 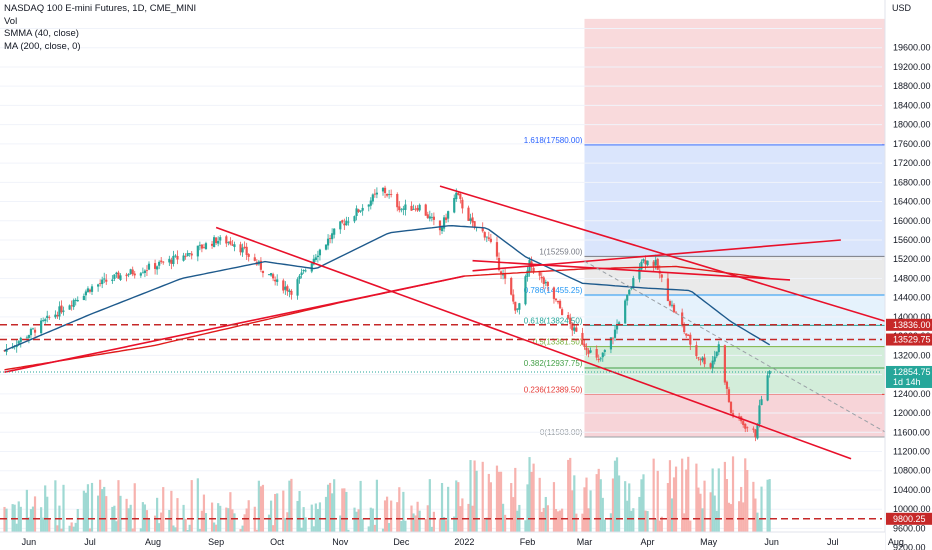 I want to click on y-tick-label: 16400.00, so click(x=912, y=202).